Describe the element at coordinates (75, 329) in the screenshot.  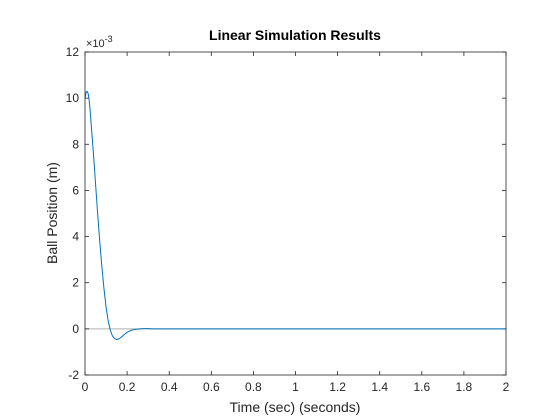
I see `y-tick-label: 0` at that location.